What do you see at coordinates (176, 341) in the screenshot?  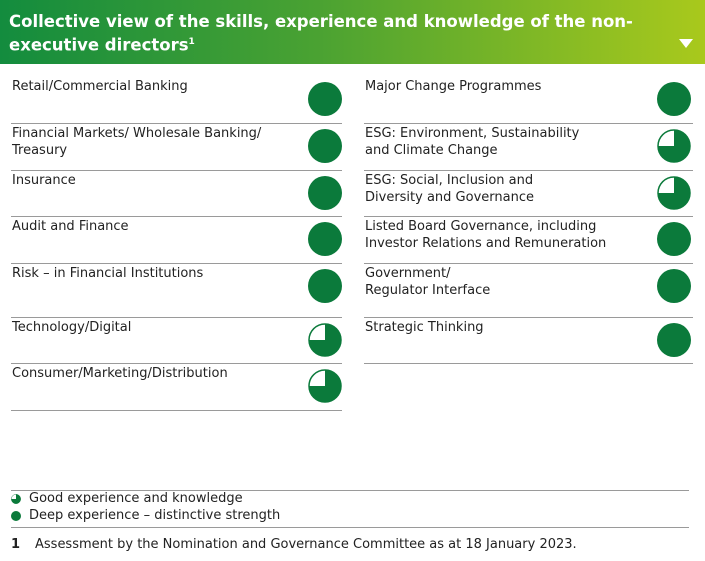 I see `skill-row: Technology/Digital` at bounding box center [176, 341].